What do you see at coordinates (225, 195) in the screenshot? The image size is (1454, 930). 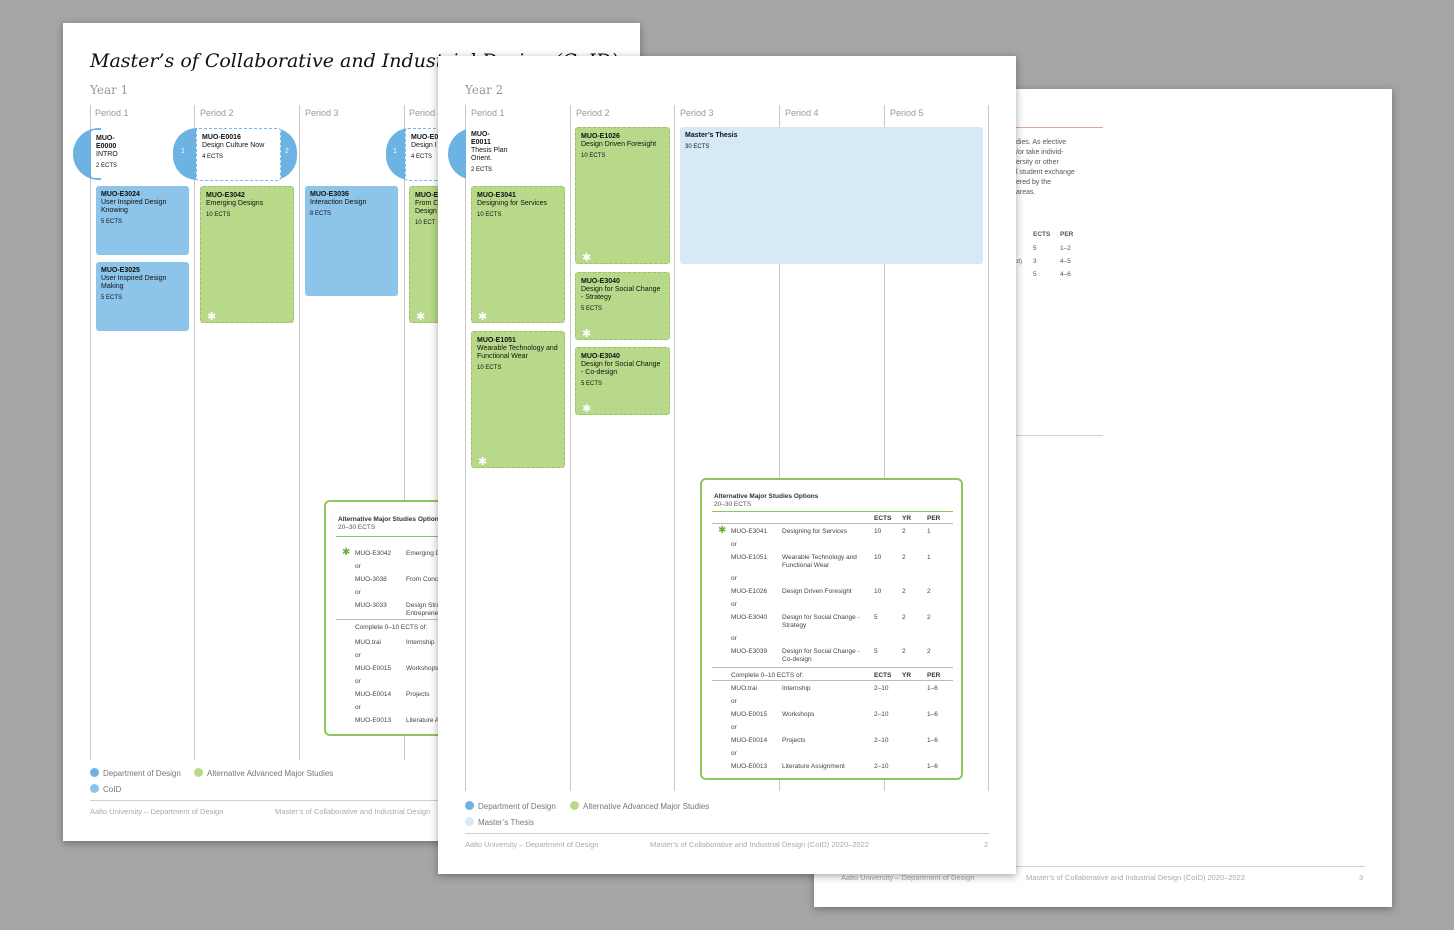 I see `course-code: MUO-E3042` at bounding box center [225, 195].